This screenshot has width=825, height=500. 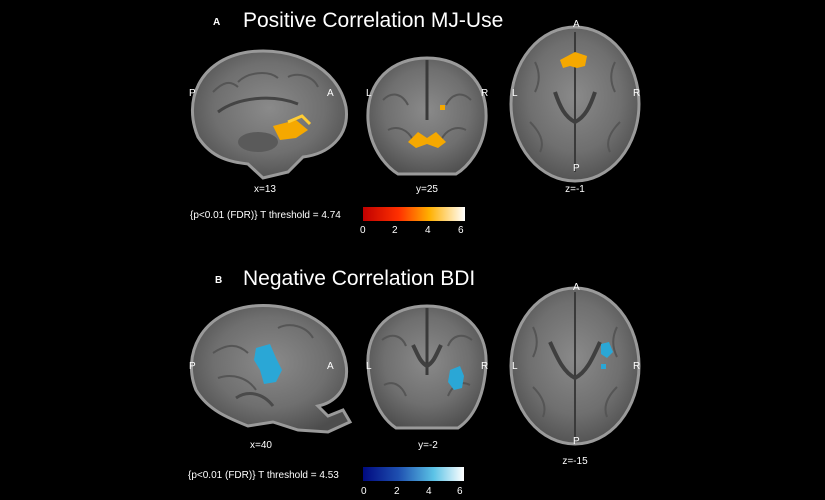 I want to click on panel-b-coronal-slice, so click(x=427, y=367).